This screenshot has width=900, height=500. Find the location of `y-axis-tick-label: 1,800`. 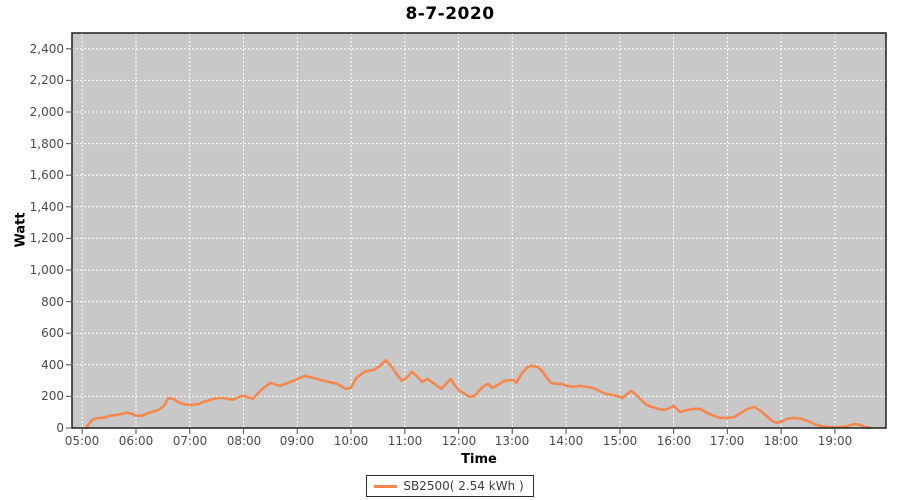

y-axis-tick-label: 1,800 is located at coordinates (46, 144).